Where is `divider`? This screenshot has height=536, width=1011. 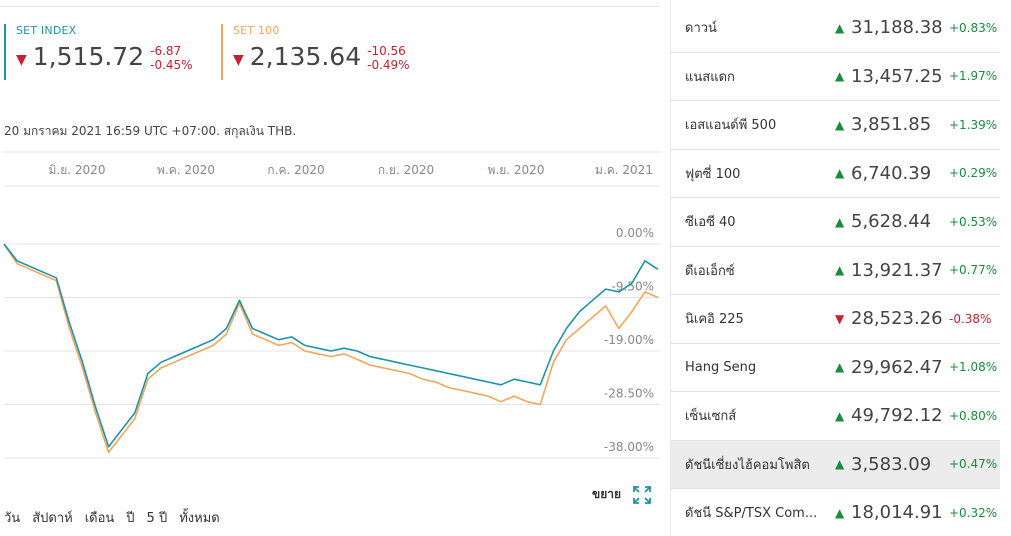 divider is located at coordinates (330, 6).